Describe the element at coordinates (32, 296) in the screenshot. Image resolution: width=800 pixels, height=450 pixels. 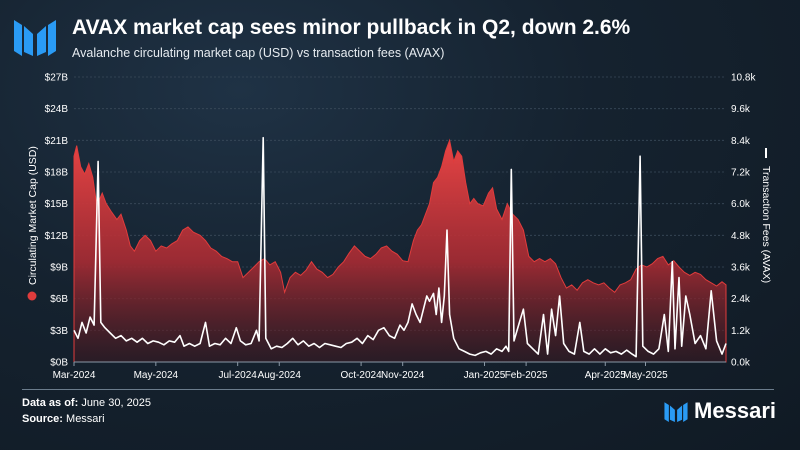
I see `market-cap-legend-marker` at that location.